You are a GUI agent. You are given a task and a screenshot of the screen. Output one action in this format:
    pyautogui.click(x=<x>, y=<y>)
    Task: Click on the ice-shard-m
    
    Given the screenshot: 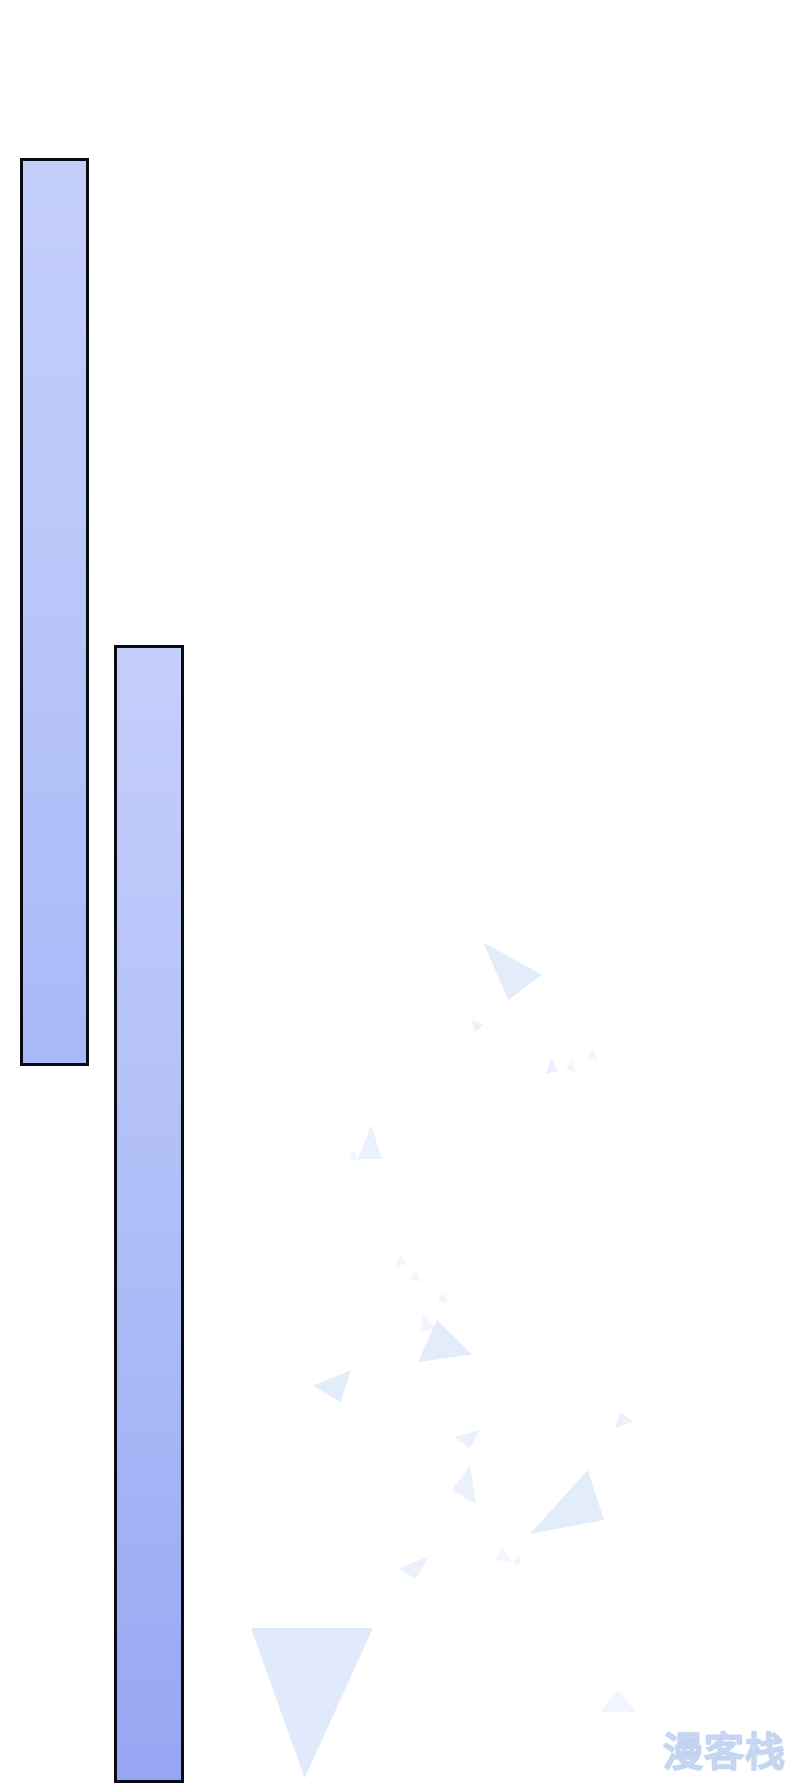 What is the action you would take?
    pyautogui.click(x=332, y=1386)
    